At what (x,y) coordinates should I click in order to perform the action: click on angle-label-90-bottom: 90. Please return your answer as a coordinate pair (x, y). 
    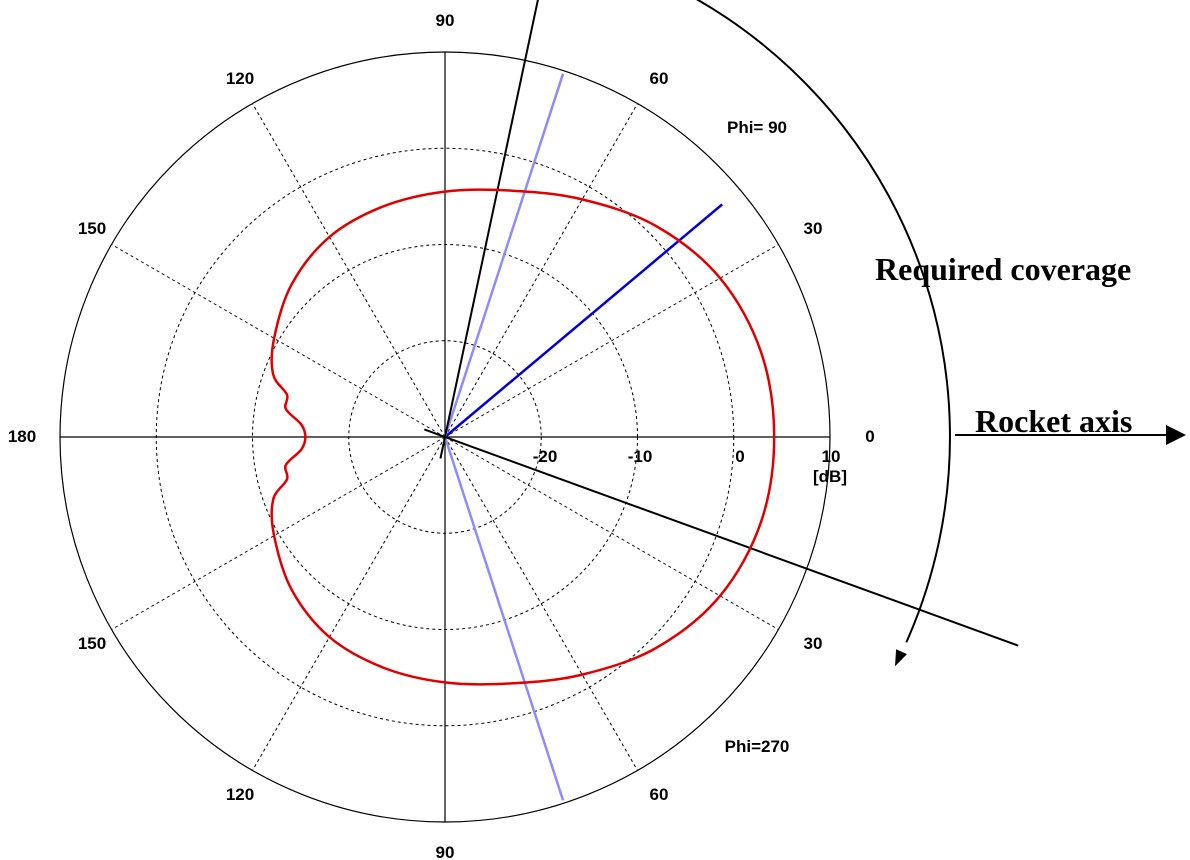
    Looking at the image, I should click on (445, 851).